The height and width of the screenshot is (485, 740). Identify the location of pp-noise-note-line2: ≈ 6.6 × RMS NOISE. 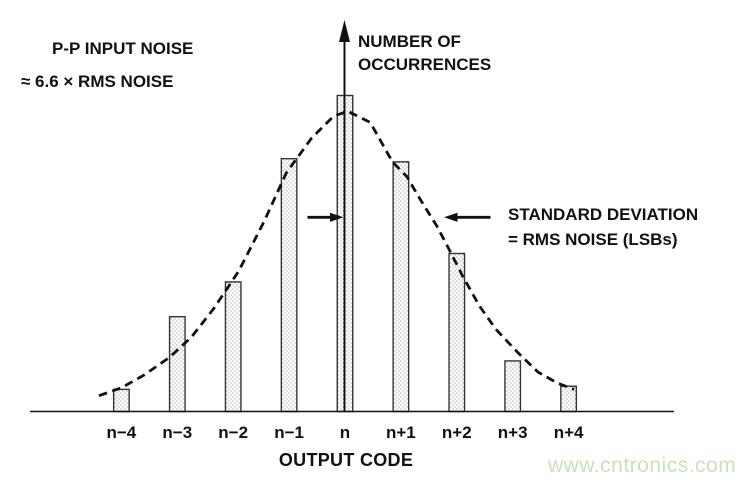
(97, 81).